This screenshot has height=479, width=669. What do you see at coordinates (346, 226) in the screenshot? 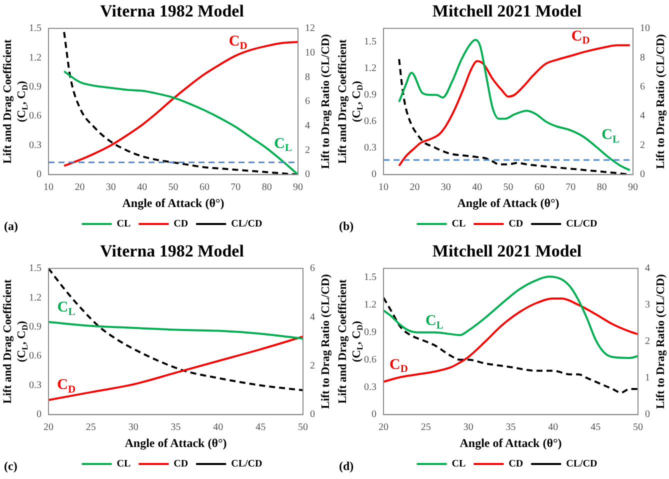
I see `text: (b)` at bounding box center [346, 226].